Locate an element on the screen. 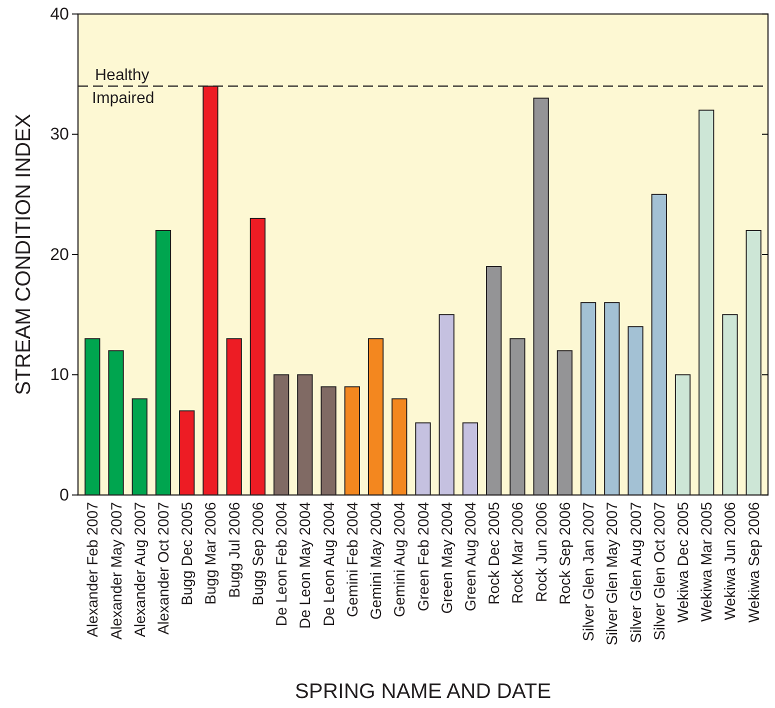 The height and width of the screenshot is (708, 775). x-tick-label: De Leon Aug 2004 is located at coordinates (329, 564).